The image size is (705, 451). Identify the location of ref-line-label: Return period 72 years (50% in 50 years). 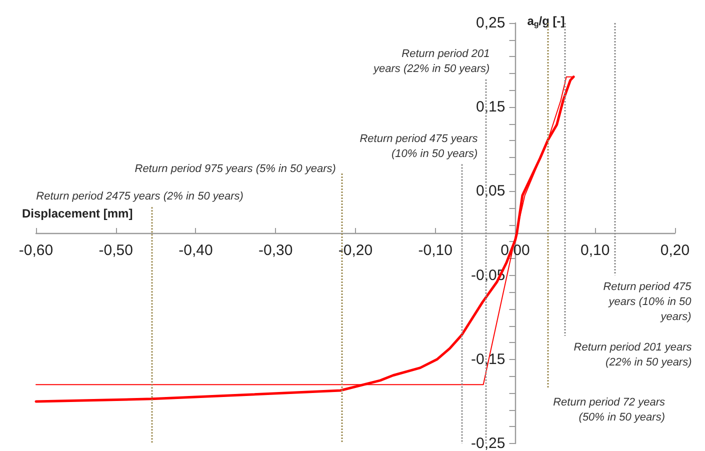
(609, 410).